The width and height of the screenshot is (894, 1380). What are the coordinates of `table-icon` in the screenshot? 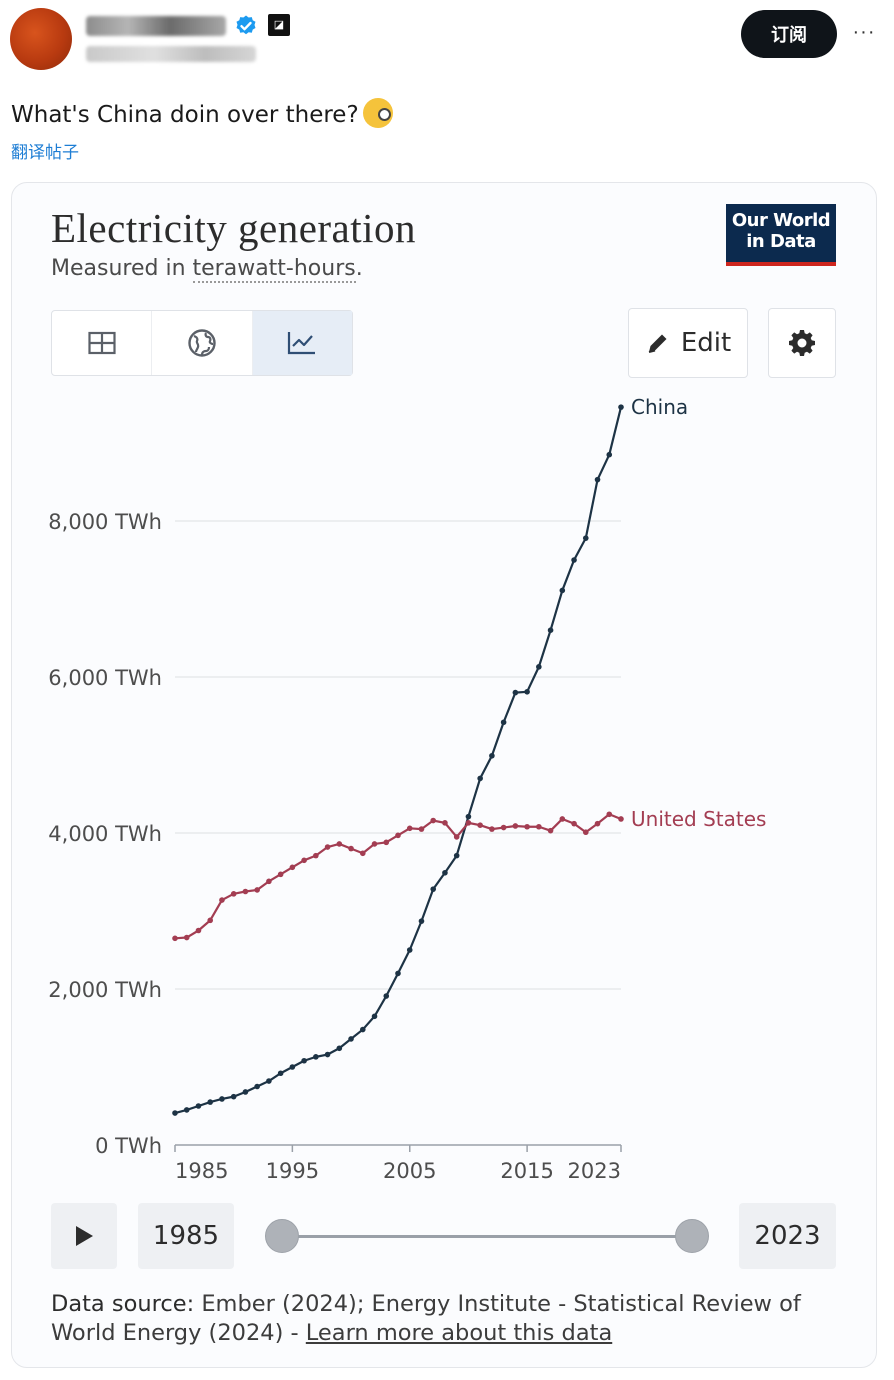 It's located at (102, 343).